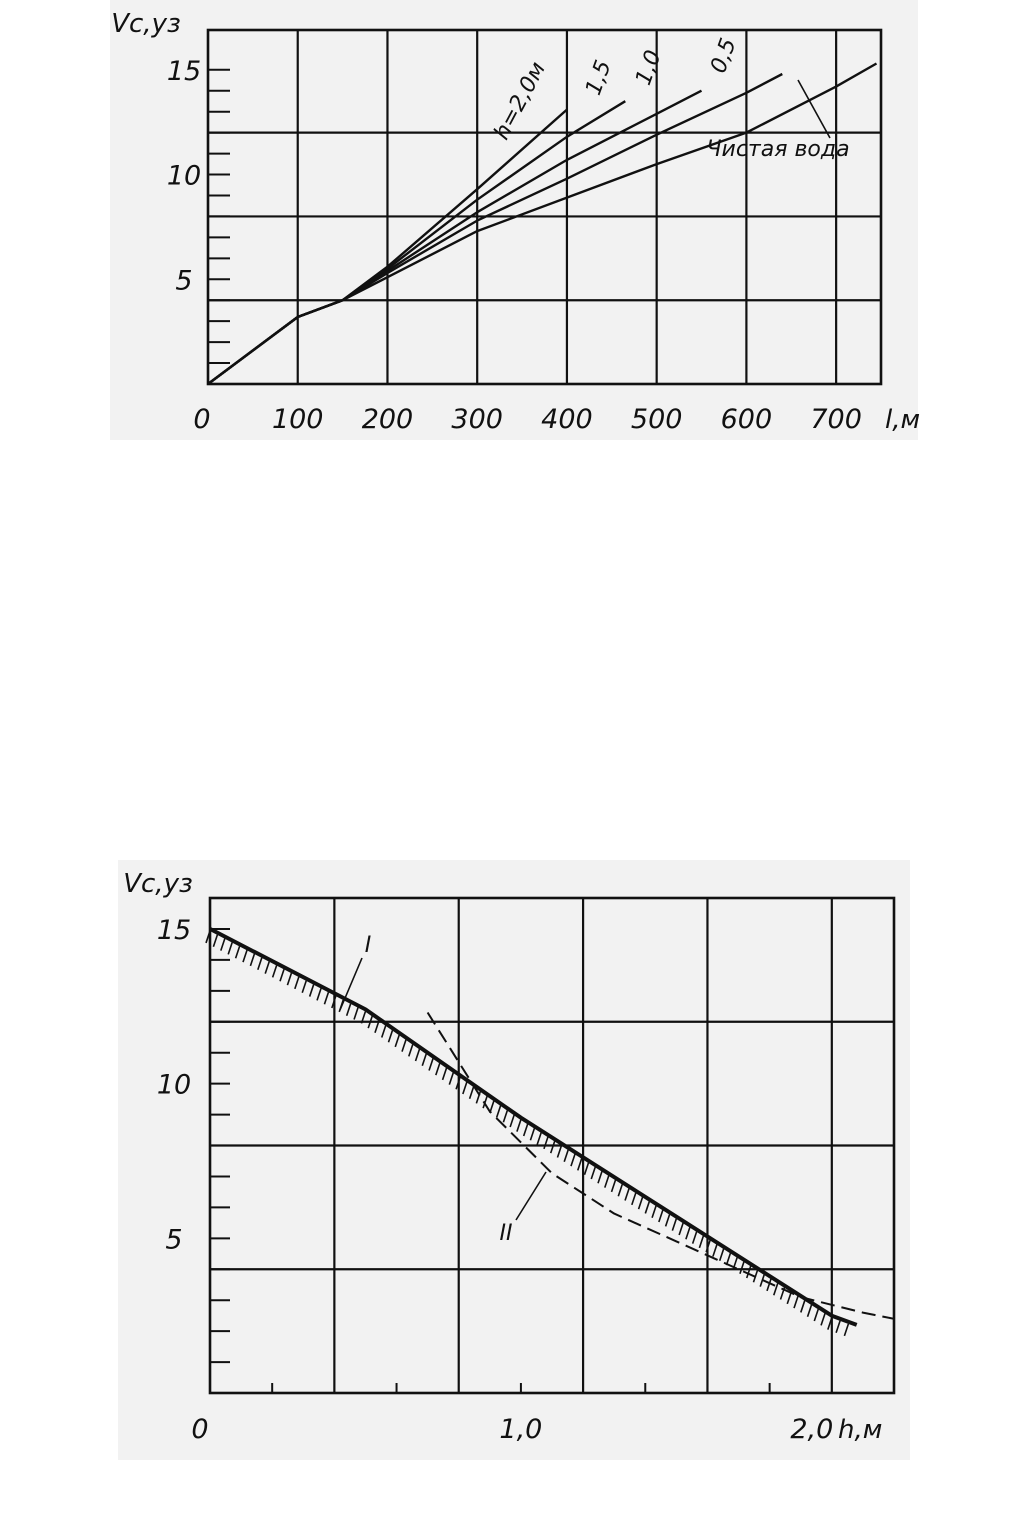 The height and width of the screenshot is (1538, 1029). What do you see at coordinates (388, 419) in the screenshot?
I see `x-tick-label: 200` at bounding box center [388, 419].